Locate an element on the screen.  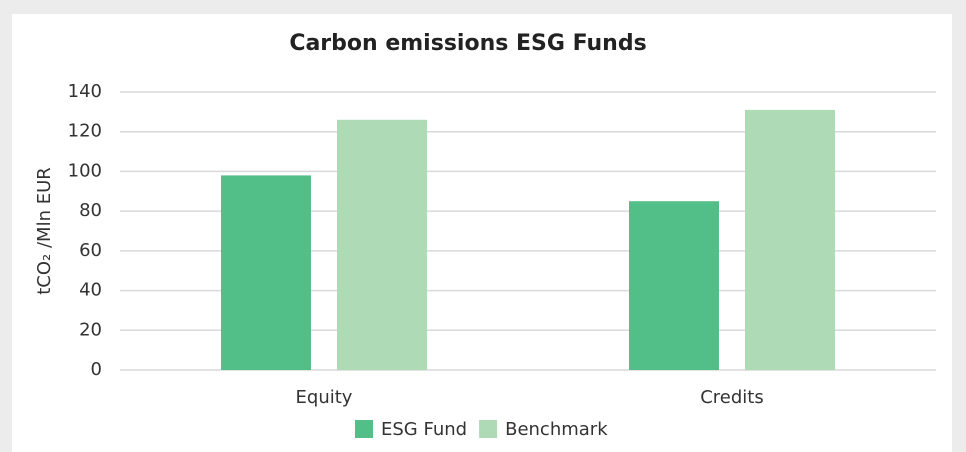
y-tick-label: 80 is located at coordinates (90, 210).